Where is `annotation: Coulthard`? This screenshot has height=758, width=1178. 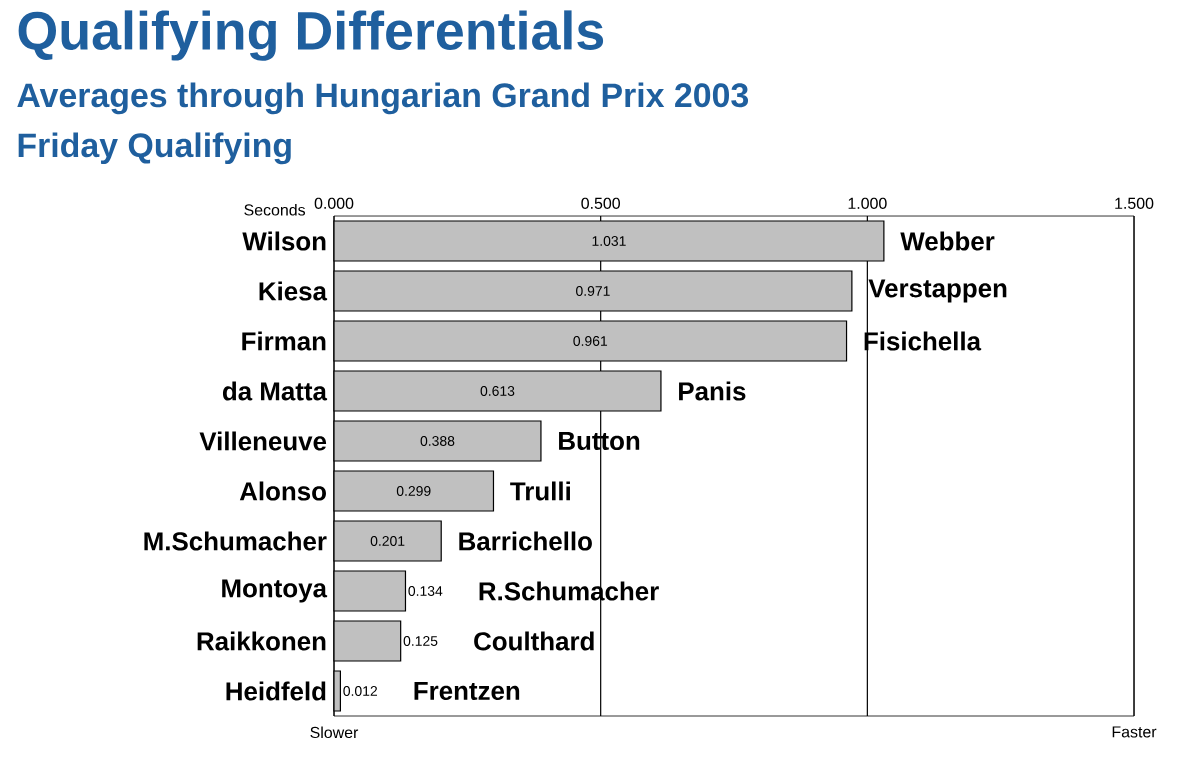 annotation: Coulthard is located at coordinates (534, 641).